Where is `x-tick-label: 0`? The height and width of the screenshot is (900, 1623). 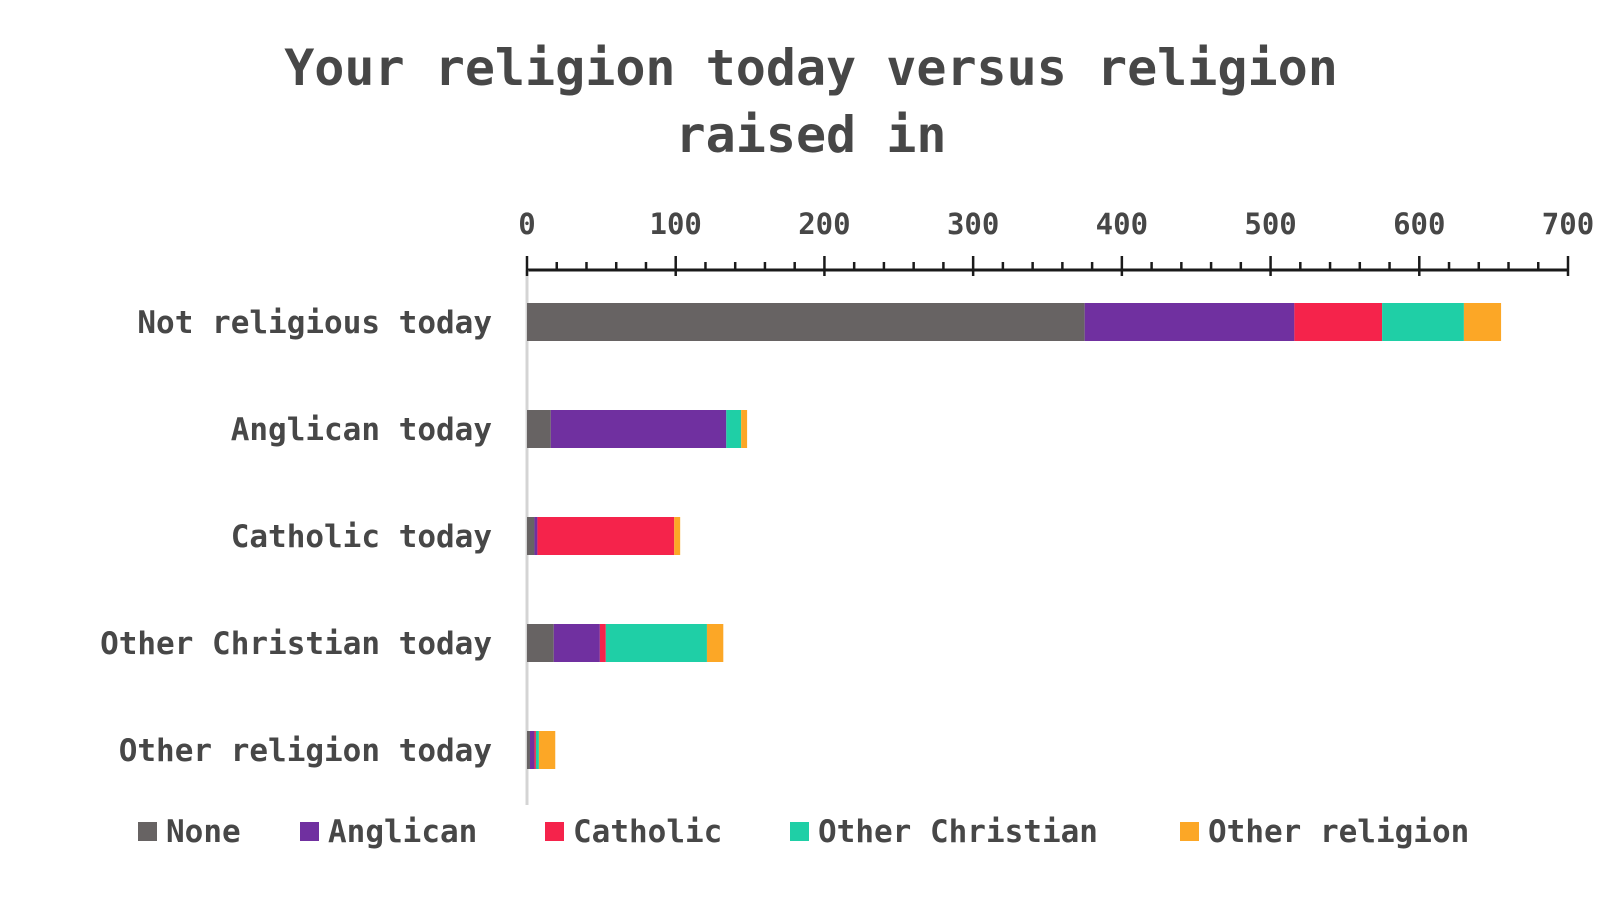 x-tick-label: 0 is located at coordinates (526, 224).